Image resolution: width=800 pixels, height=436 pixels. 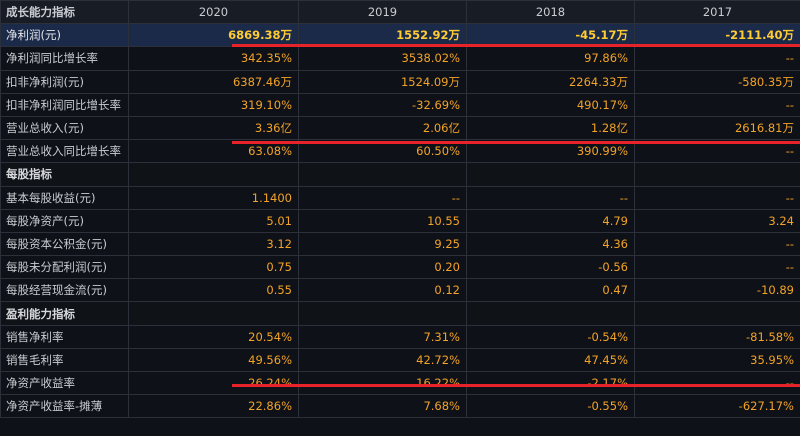 I want to click on cell-value: -580.35万, so click(x=717, y=81).